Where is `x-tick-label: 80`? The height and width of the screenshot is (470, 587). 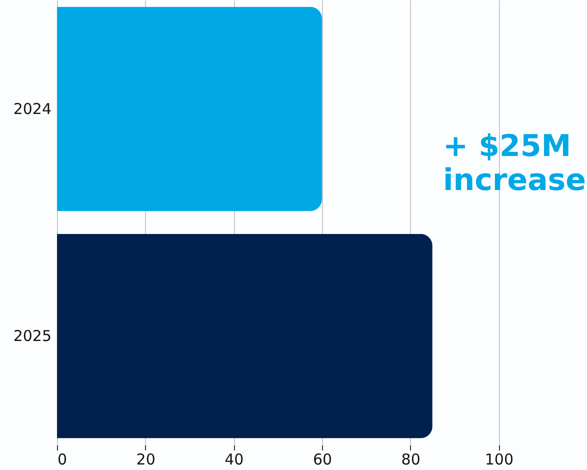 x-tick-label: 80 is located at coordinates (410, 459).